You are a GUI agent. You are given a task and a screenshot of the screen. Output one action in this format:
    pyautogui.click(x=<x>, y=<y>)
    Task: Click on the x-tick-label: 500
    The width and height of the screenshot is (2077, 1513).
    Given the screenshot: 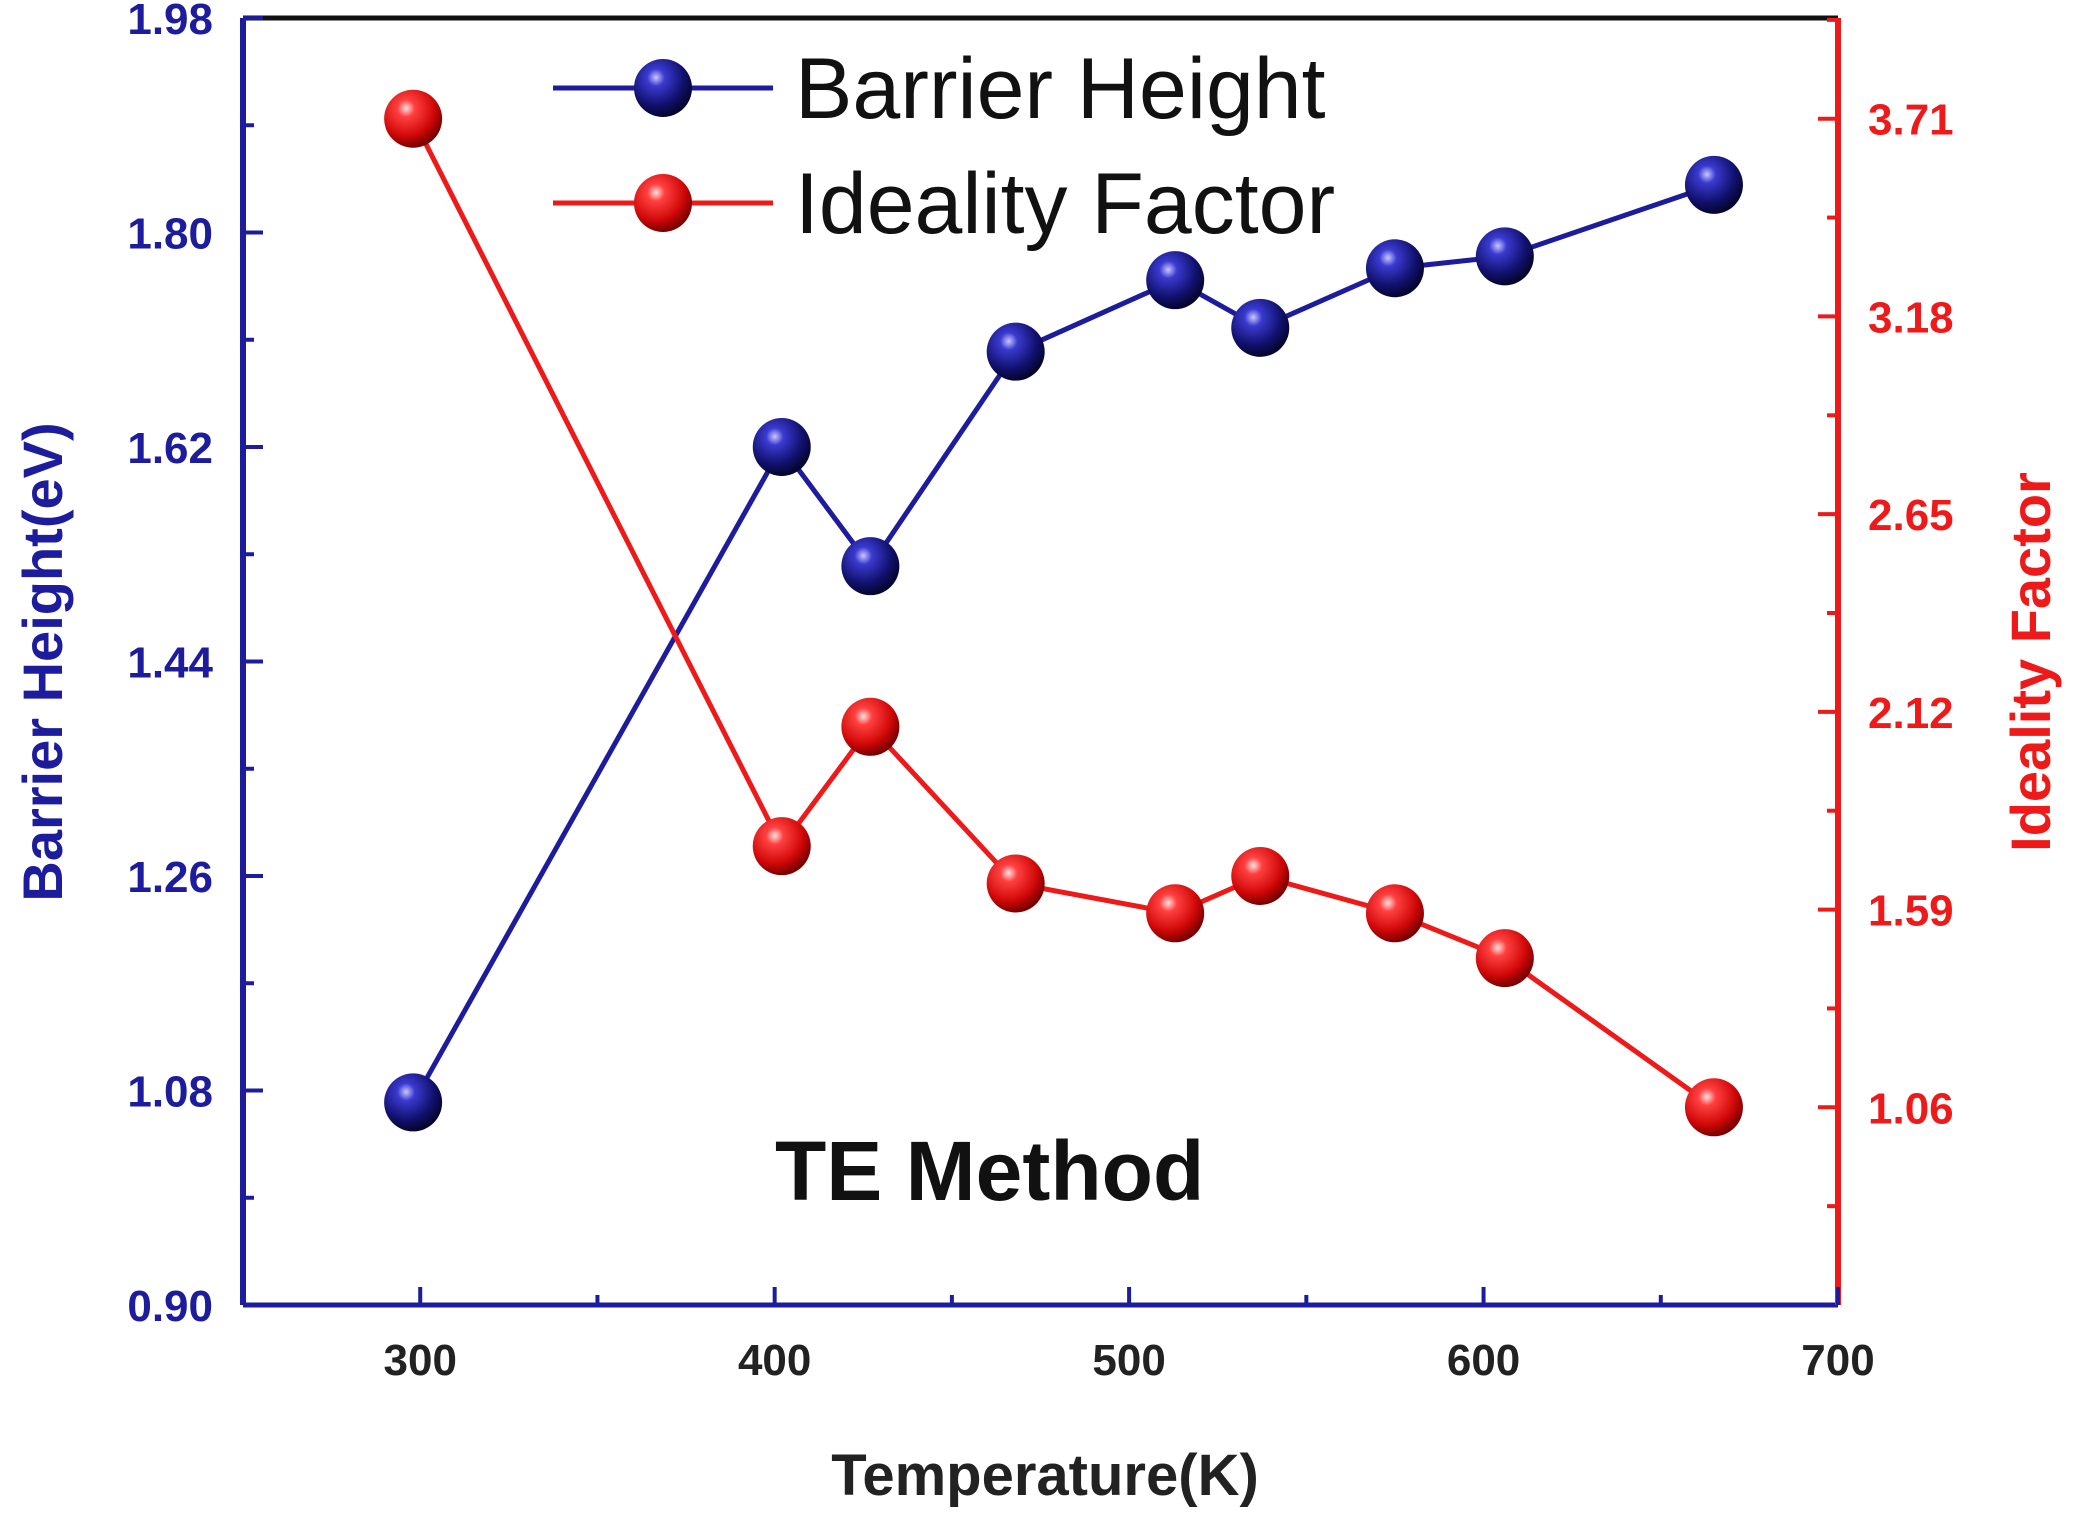 What is the action you would take?
    pyautogui.click(x=1128, y=1360)
    